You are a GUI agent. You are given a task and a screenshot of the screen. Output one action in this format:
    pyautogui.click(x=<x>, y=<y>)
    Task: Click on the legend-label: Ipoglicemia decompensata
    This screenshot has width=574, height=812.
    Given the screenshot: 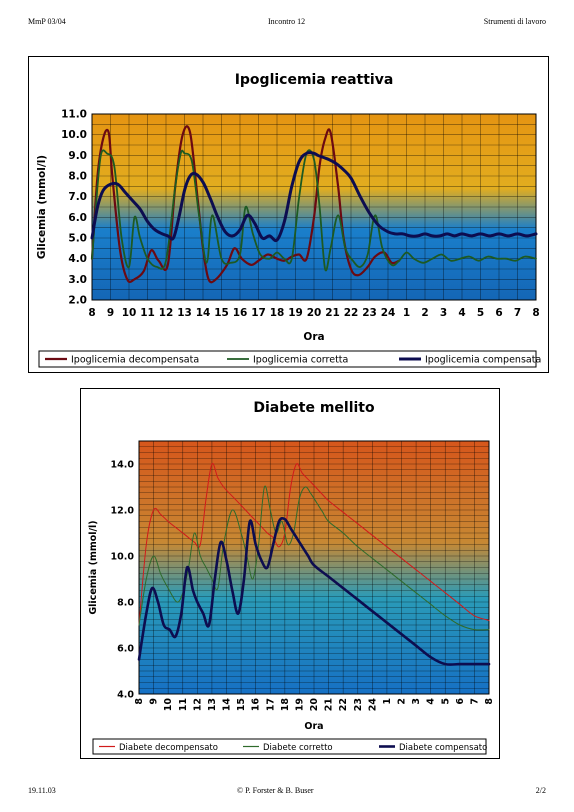 What is the action you would take?
    pyautogui.click(x=135, y=360)
    